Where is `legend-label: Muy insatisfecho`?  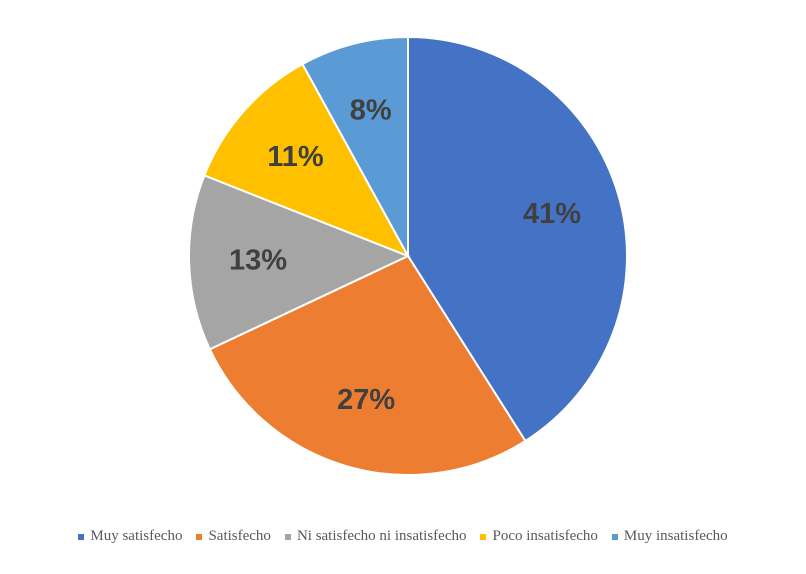 legend-label: Muy insatisfecho is located at coordinates (675, 536).